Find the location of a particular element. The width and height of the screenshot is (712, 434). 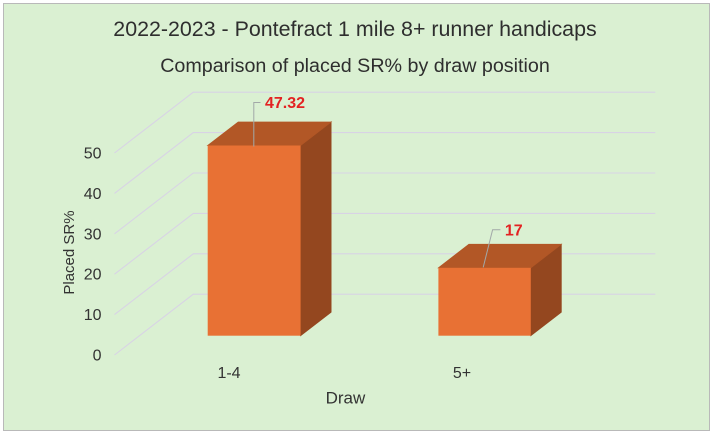

svg-text: Draw is located at coordinates (346, 398).